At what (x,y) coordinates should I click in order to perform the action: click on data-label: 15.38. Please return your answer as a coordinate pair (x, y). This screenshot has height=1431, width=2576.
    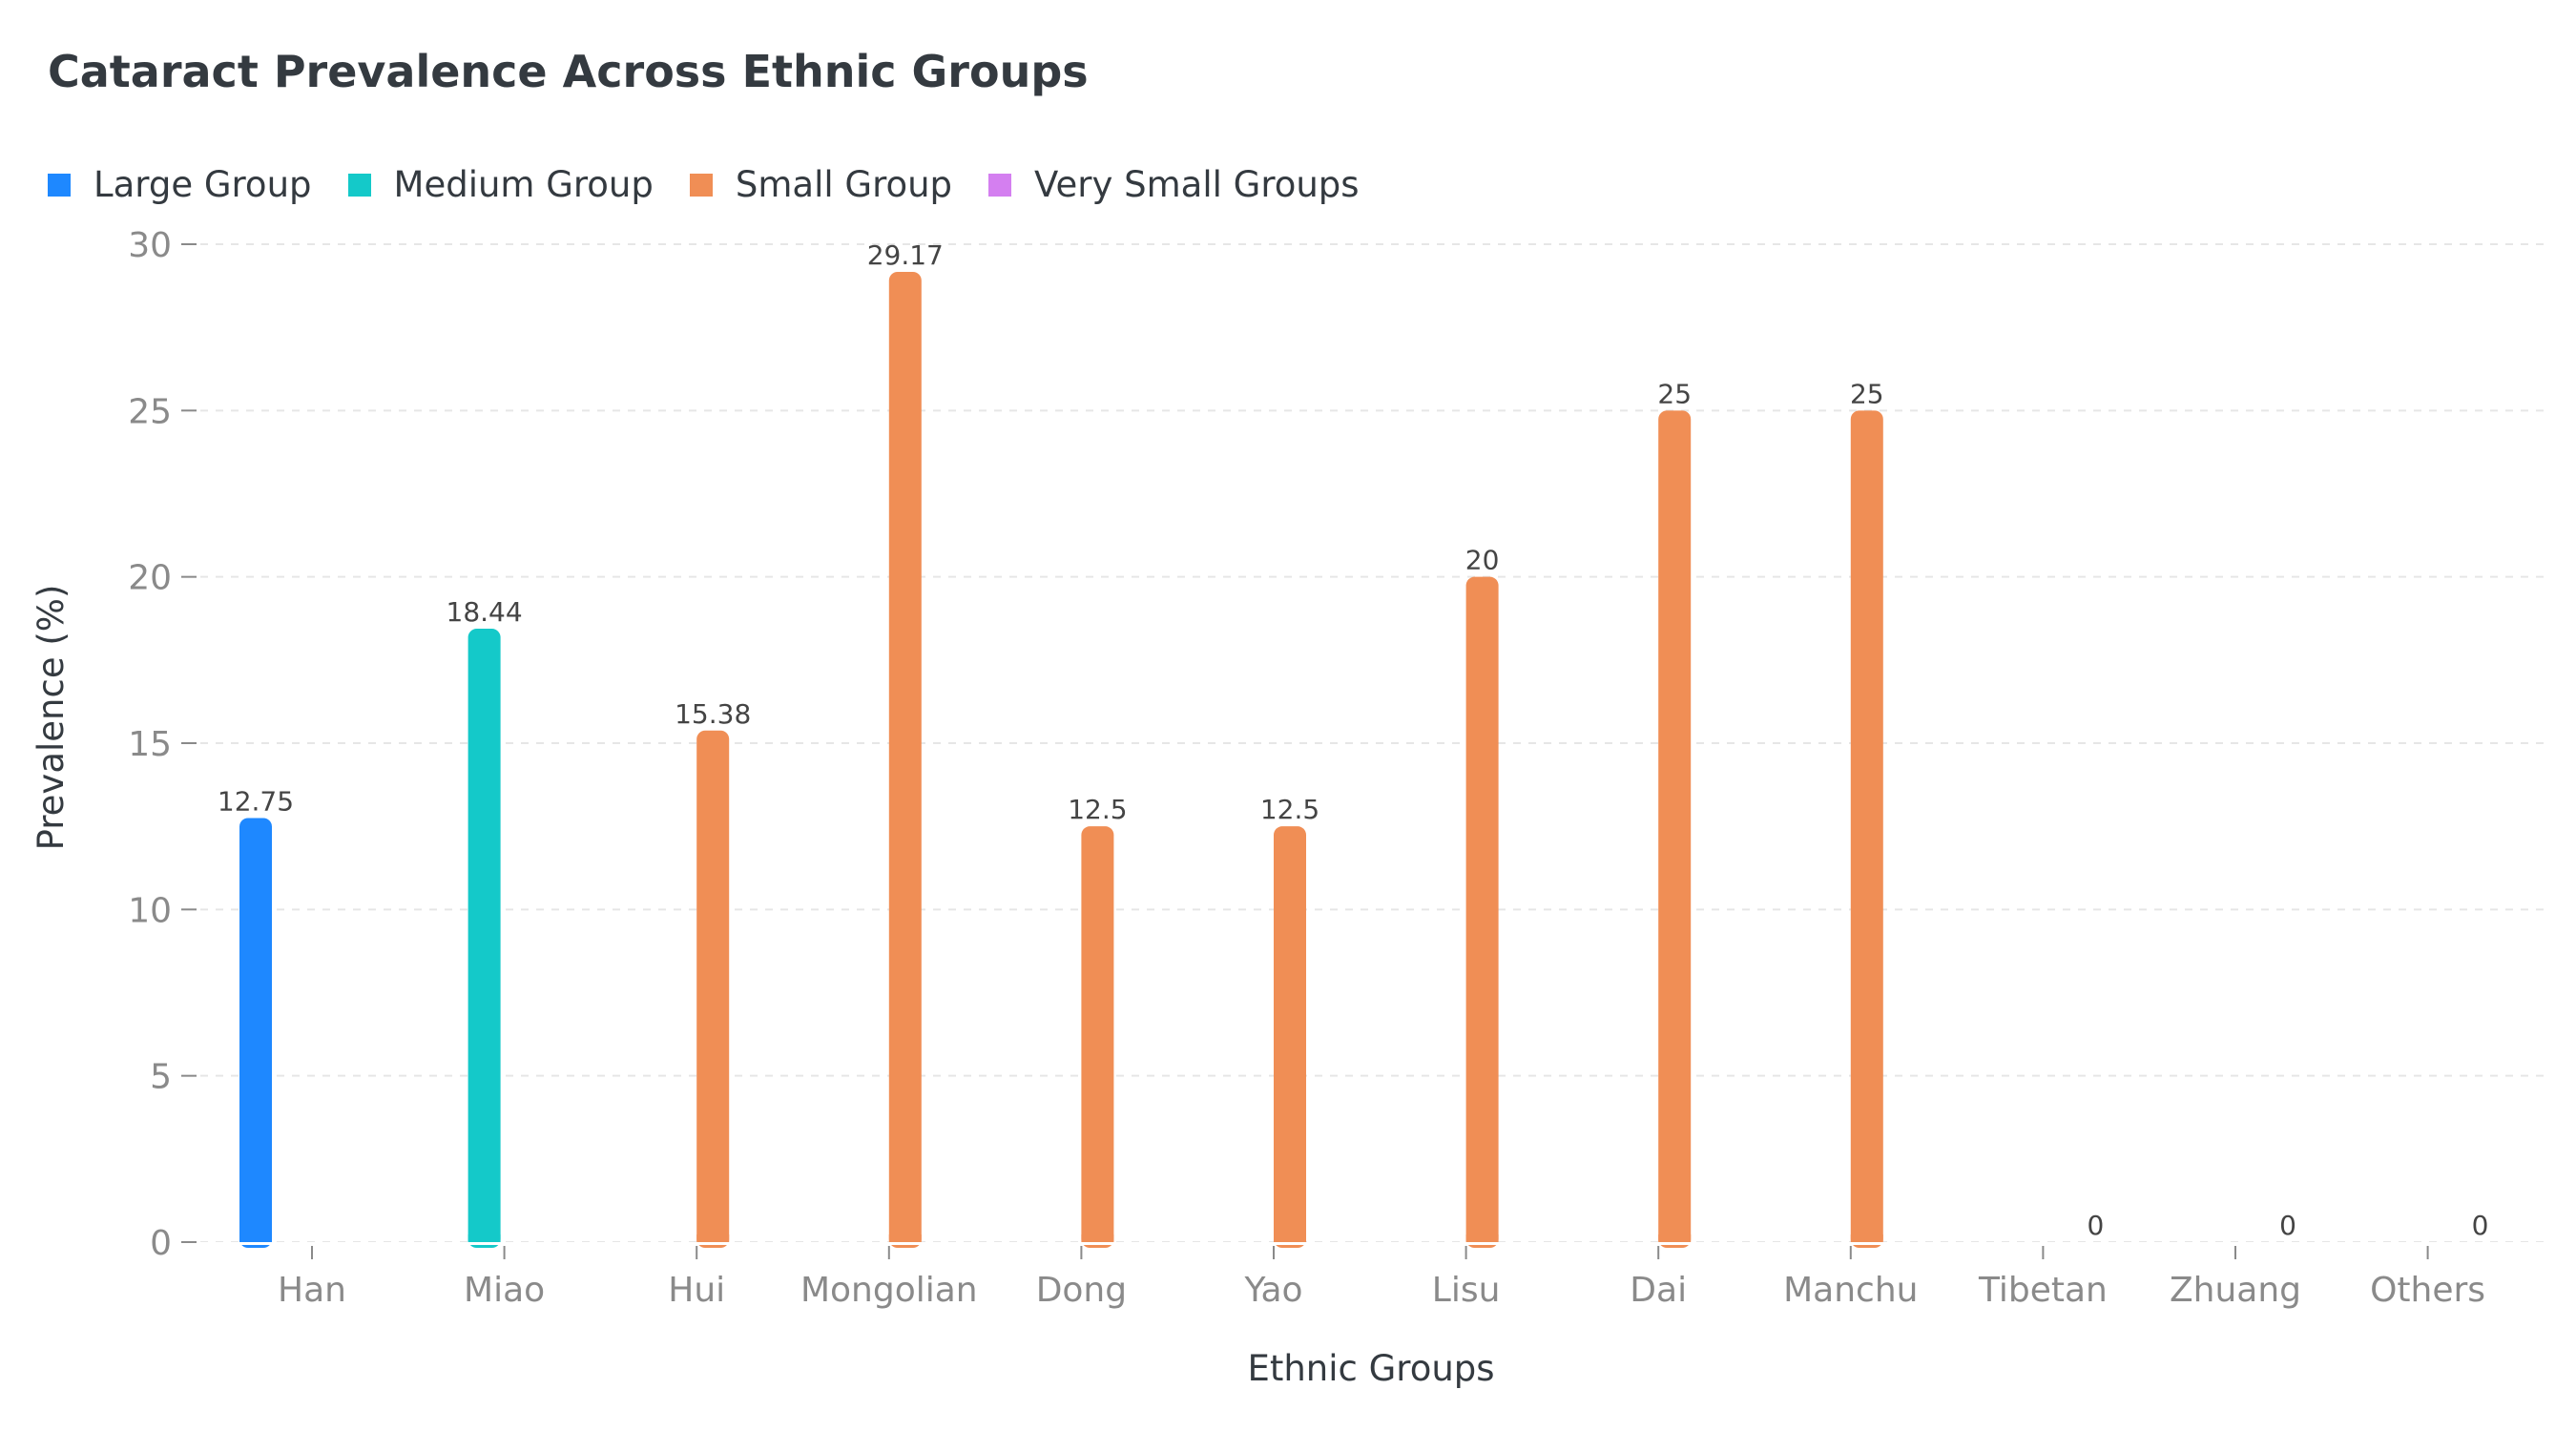
    Looking at the image, I should click on (713, 714).